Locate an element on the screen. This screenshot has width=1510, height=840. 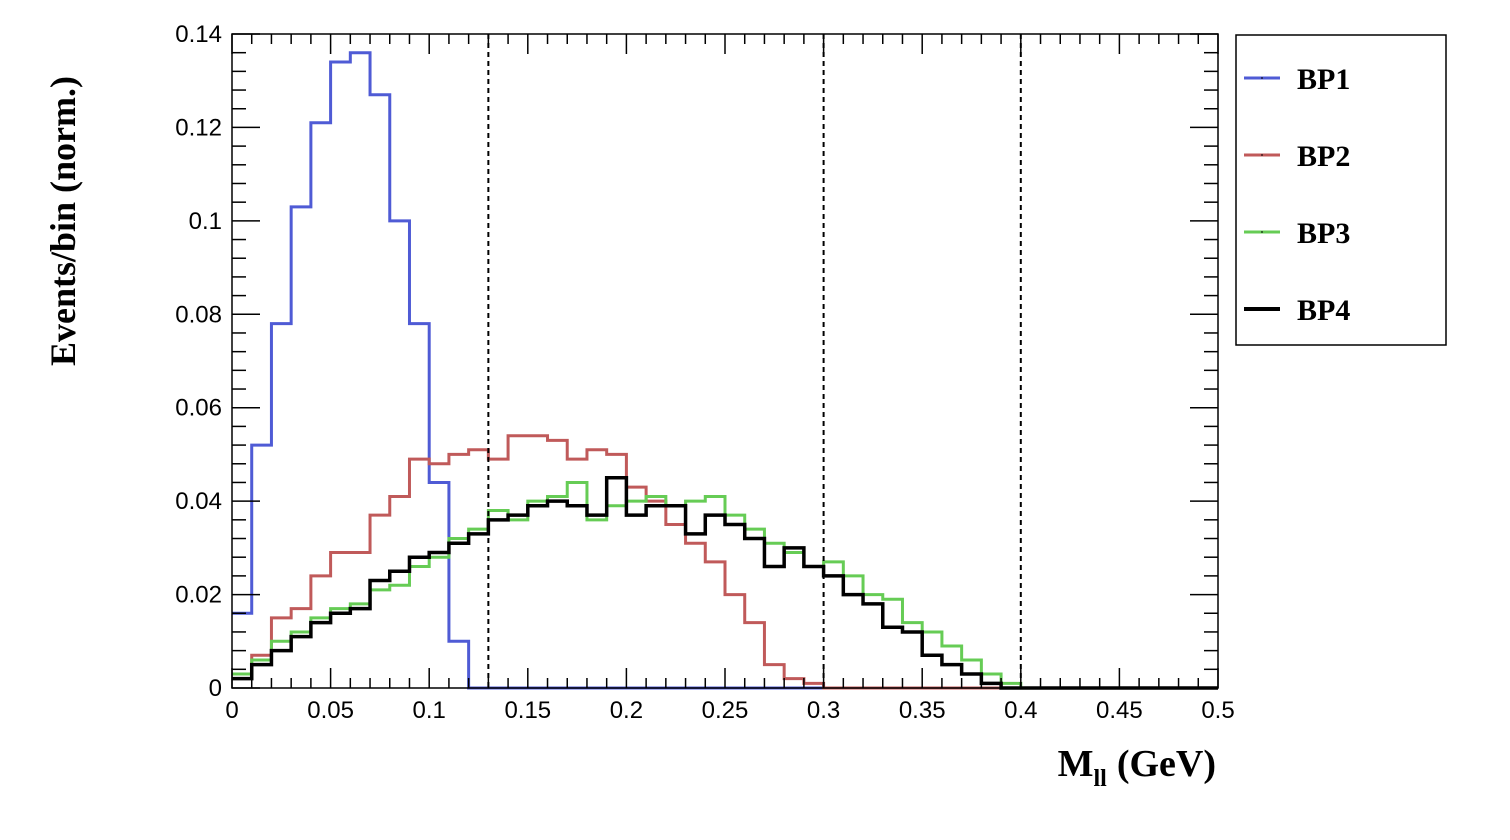
x-axis-title-unit: (GeV) is located at coordinates (1166, 764).